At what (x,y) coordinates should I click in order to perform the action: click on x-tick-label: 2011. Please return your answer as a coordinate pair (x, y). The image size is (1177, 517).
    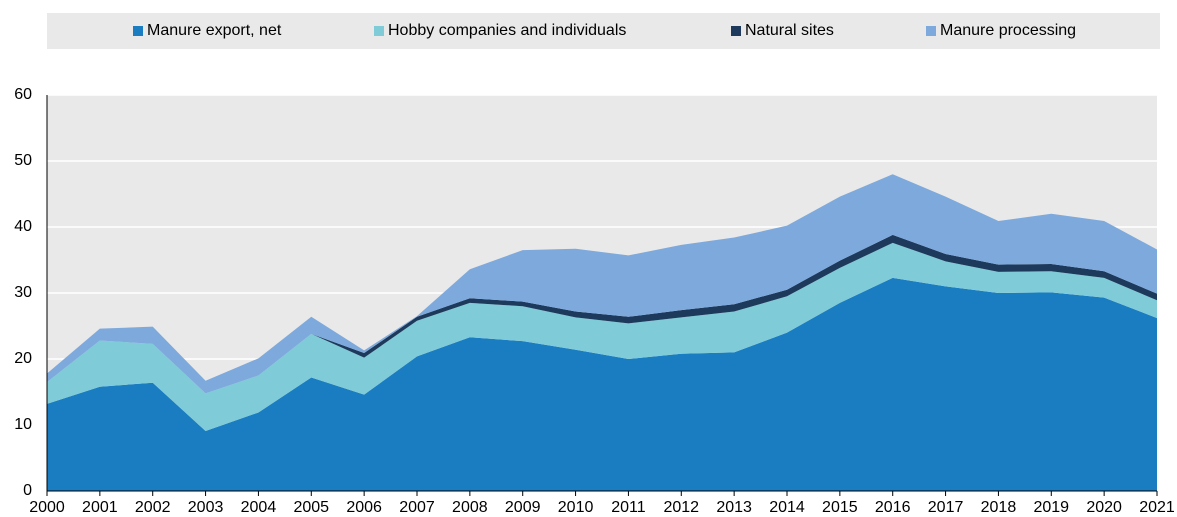
    Looking at the image, I should click on (628, 507).